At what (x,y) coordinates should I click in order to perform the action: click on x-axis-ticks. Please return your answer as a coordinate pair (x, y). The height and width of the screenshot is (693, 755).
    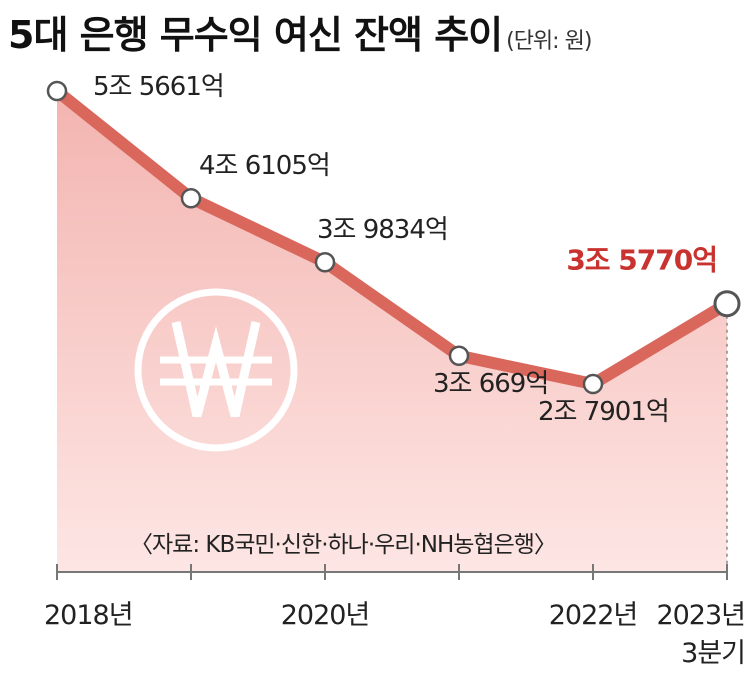
    Looking at the image, I should click on (392, 572).